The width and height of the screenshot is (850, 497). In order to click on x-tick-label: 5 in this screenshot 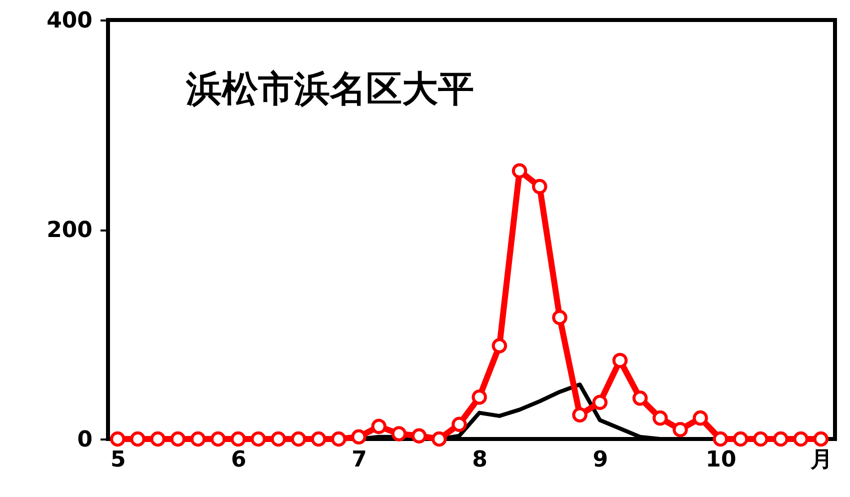, I will do `click(118, 460)`.